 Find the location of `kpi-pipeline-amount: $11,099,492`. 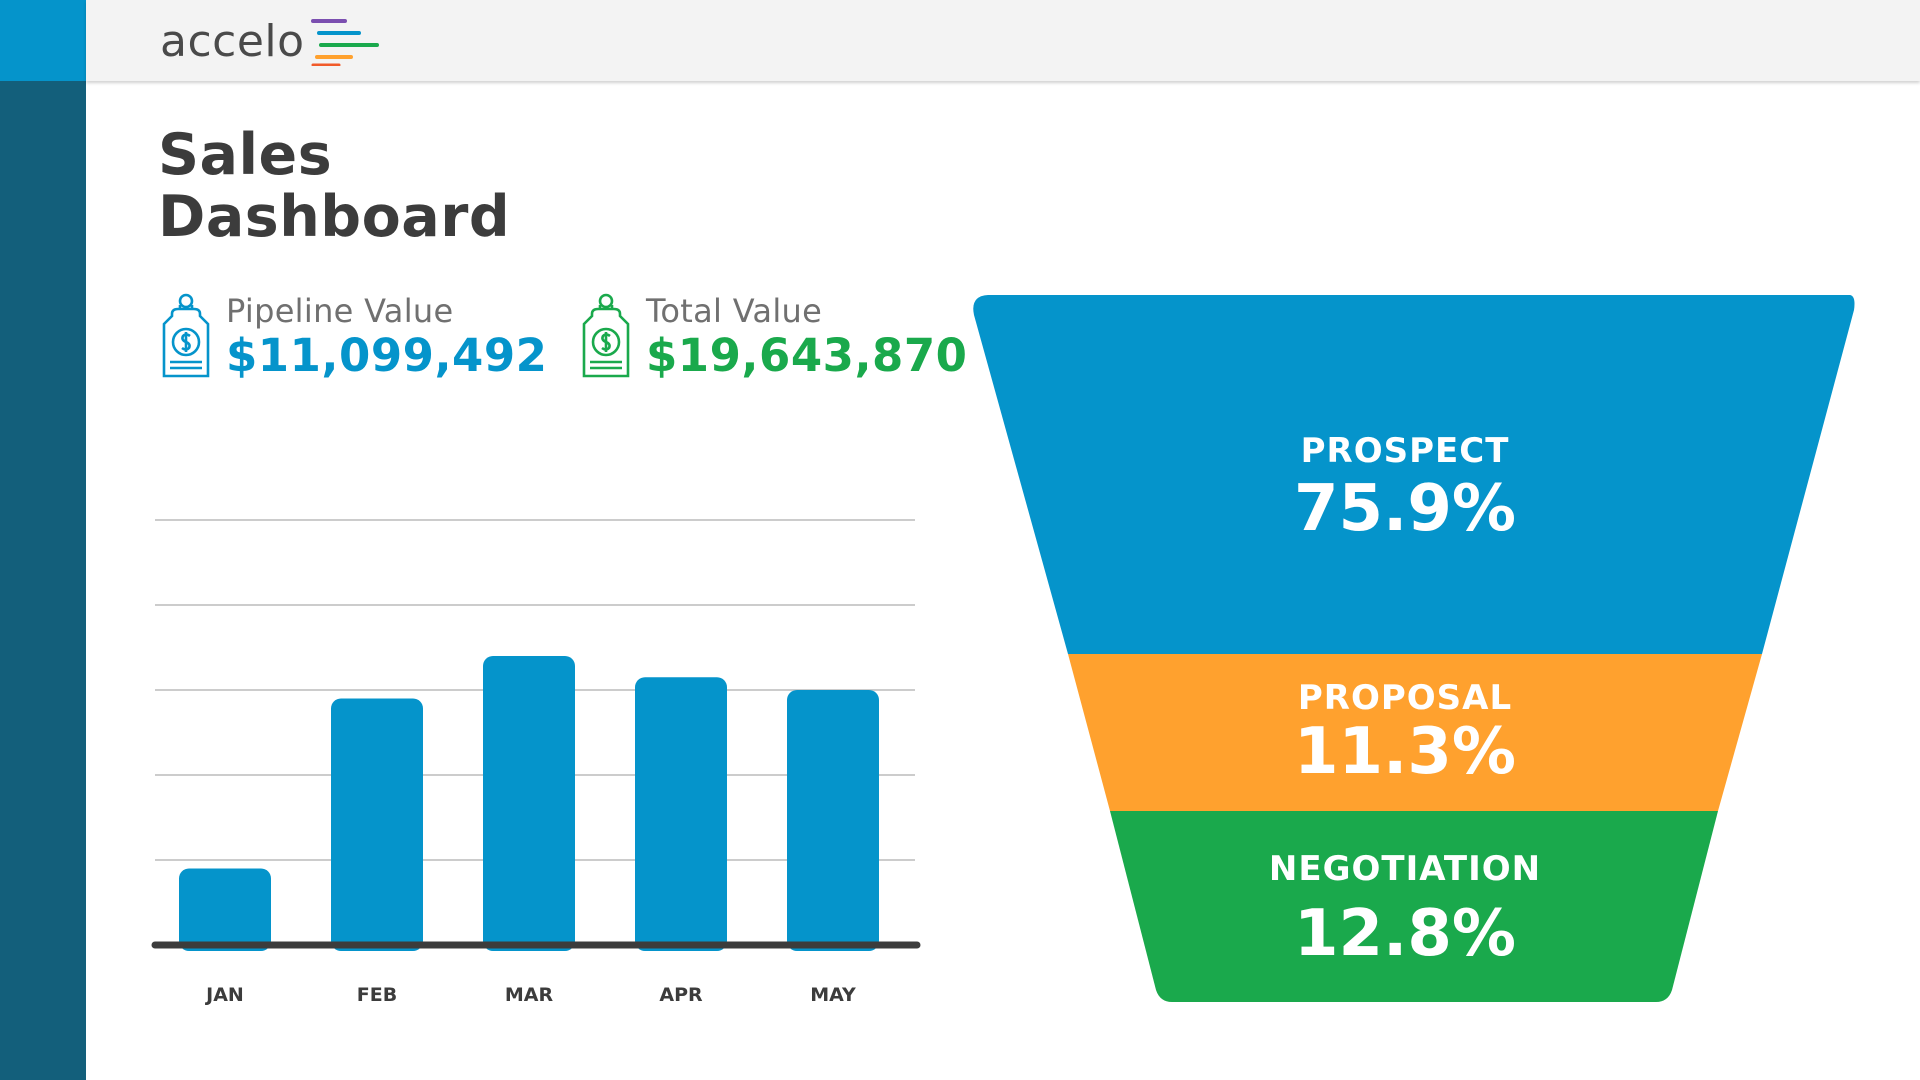

kpi-pipeline-amount: $11,099,492 is located at coordinates (387, 355).